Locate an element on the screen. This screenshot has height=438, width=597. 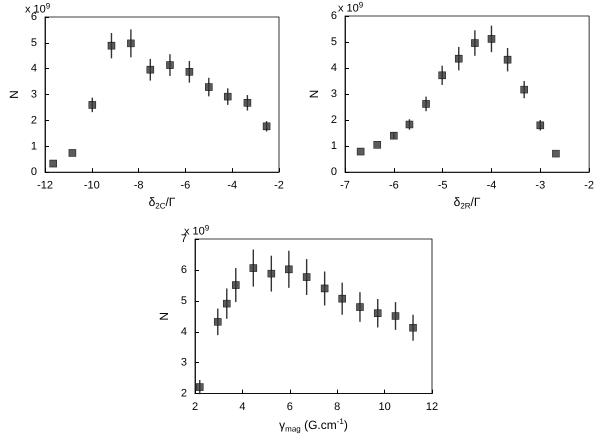
x-tick-label: 10 is located at coordinates (384, 407).